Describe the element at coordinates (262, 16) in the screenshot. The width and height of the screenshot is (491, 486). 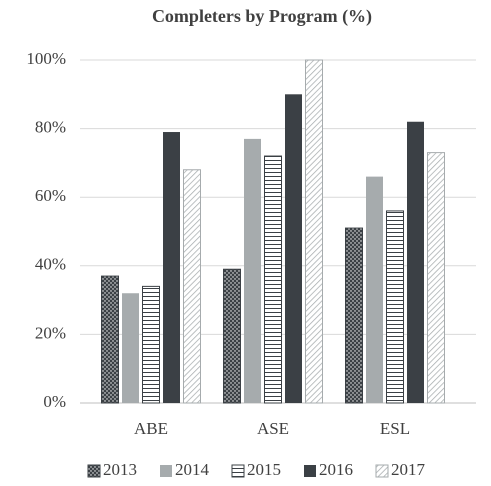
I see `chart-title: Completers by Program (%)` at that location.